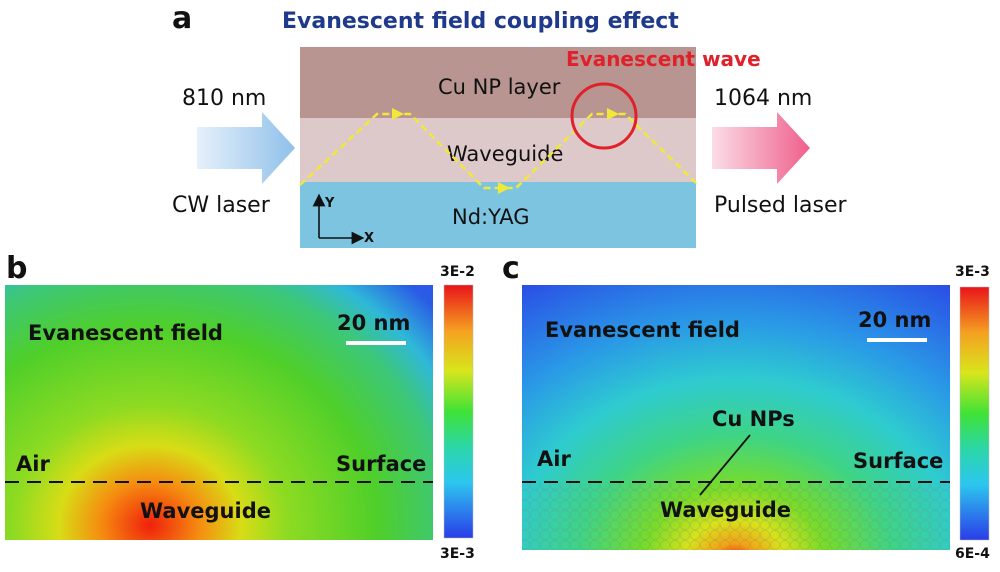 This screenshot has width=1000, height=572. I want to click on panel-b-letter: b, so click(16, 268).